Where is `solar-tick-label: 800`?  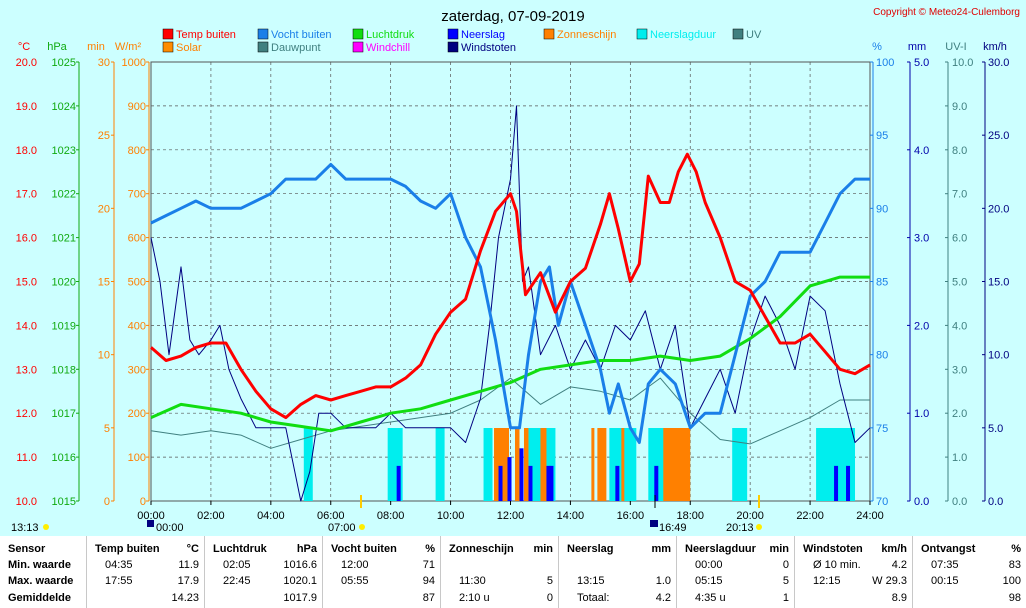
solar-tick-label: 800 is located at coordinates (137, 151).